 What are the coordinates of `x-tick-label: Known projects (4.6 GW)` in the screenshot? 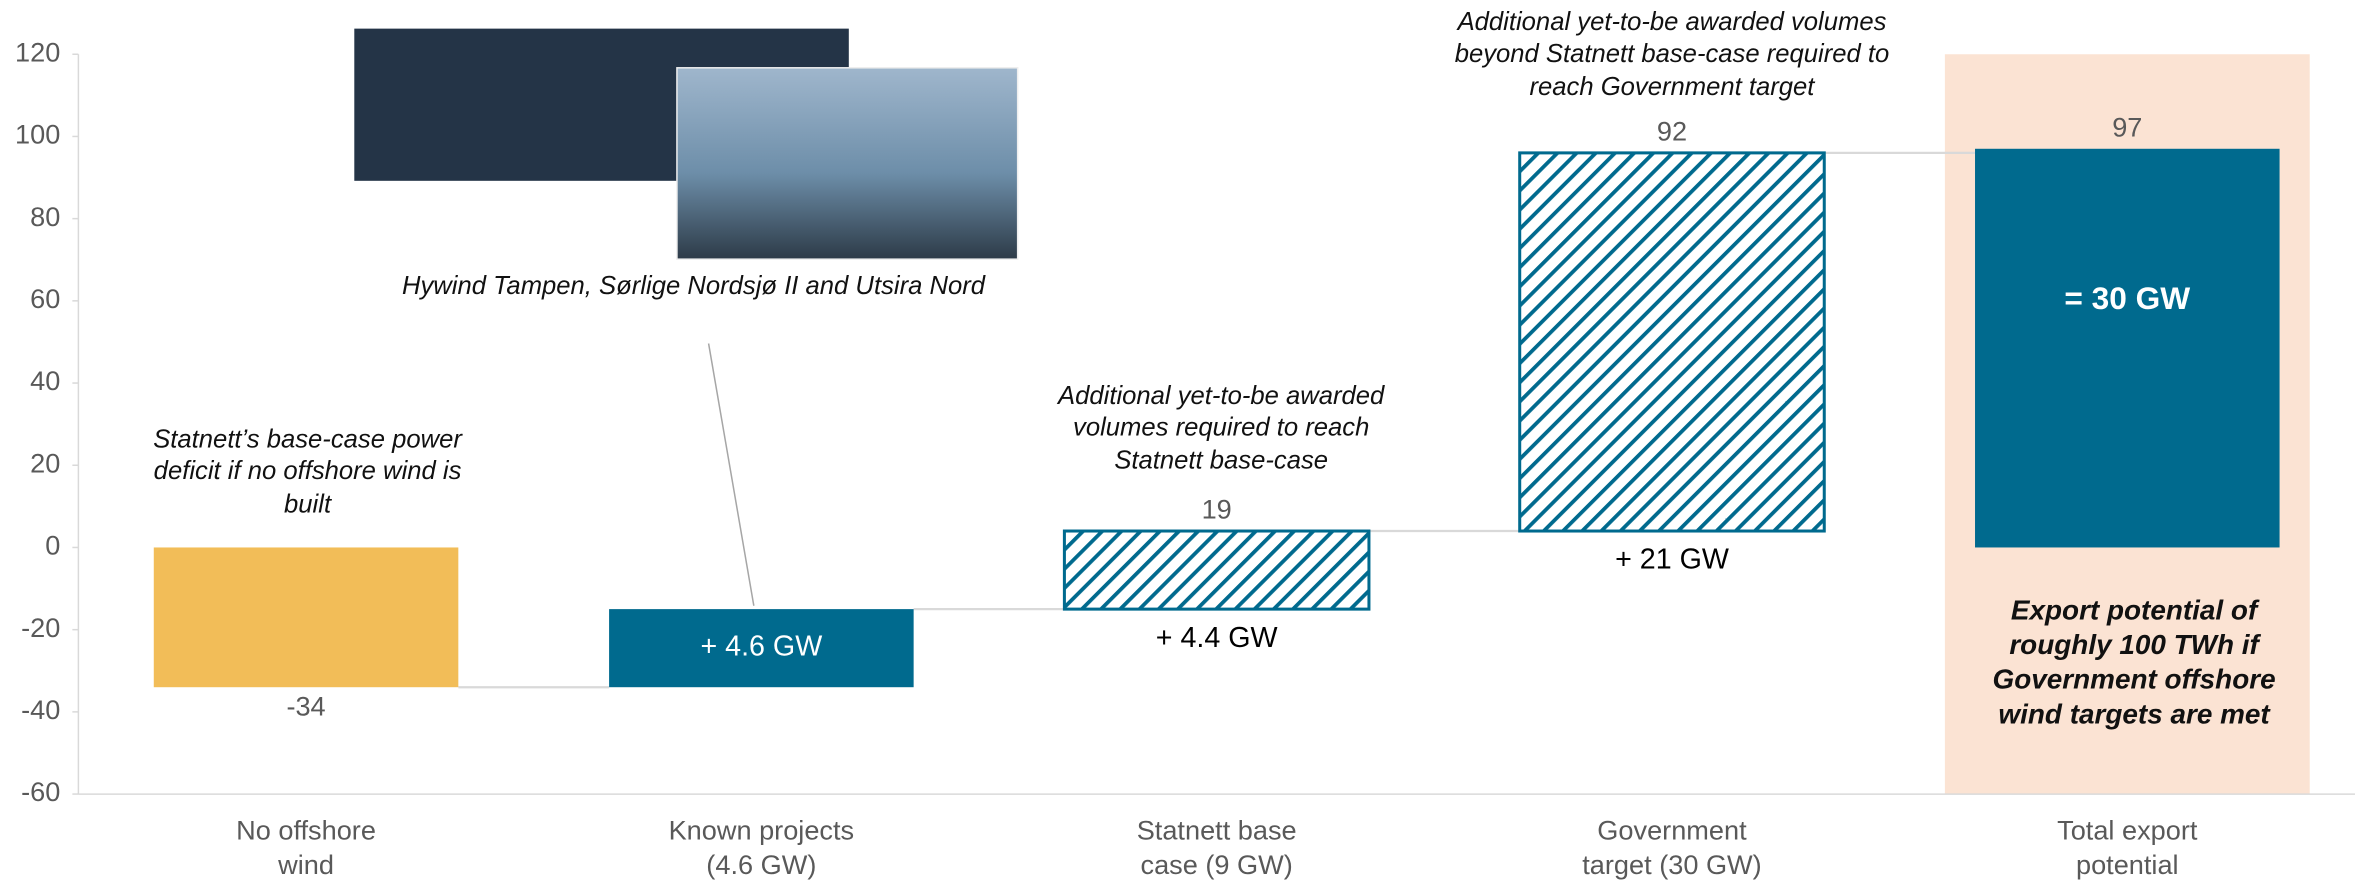 It's located at (761, 847).